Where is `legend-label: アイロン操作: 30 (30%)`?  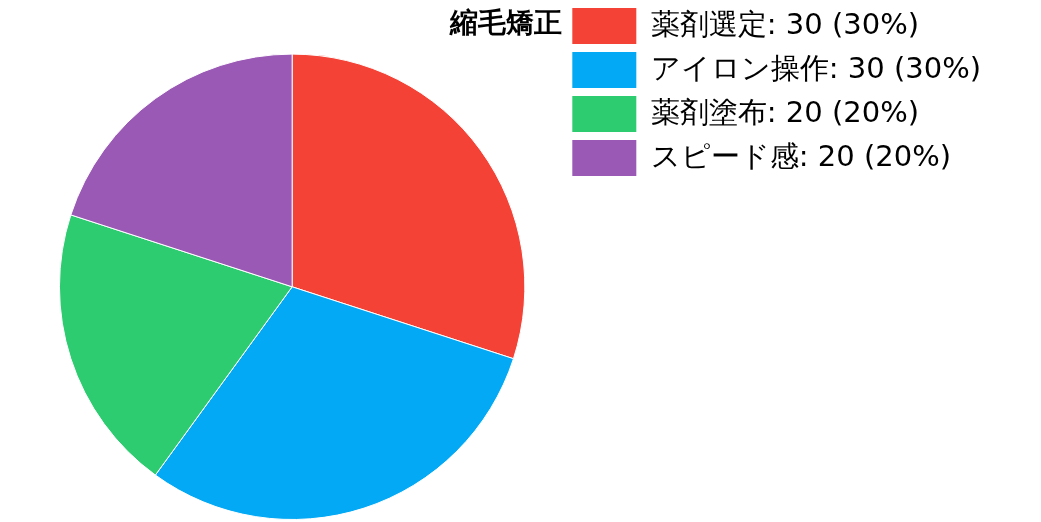 legend-label: アイロン操作: 30 (30%) is located at coordinates (816, 67).